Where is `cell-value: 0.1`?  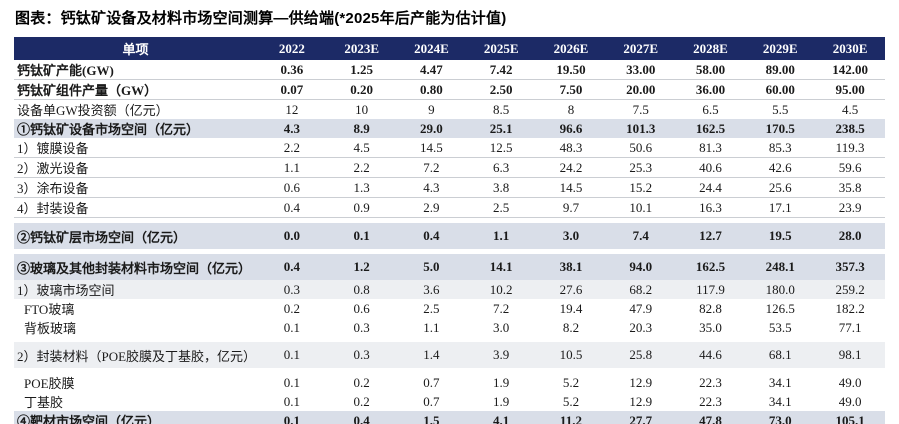
cell-value: 0.1 is located at coordinates (291, 327).